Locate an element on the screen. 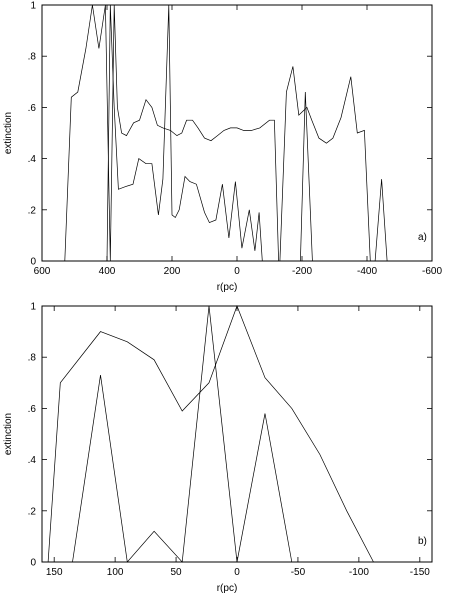 The width and height of the screenshot is (449, 596). panel-a-ylabel: extinction is located at coordinates (8, 133).